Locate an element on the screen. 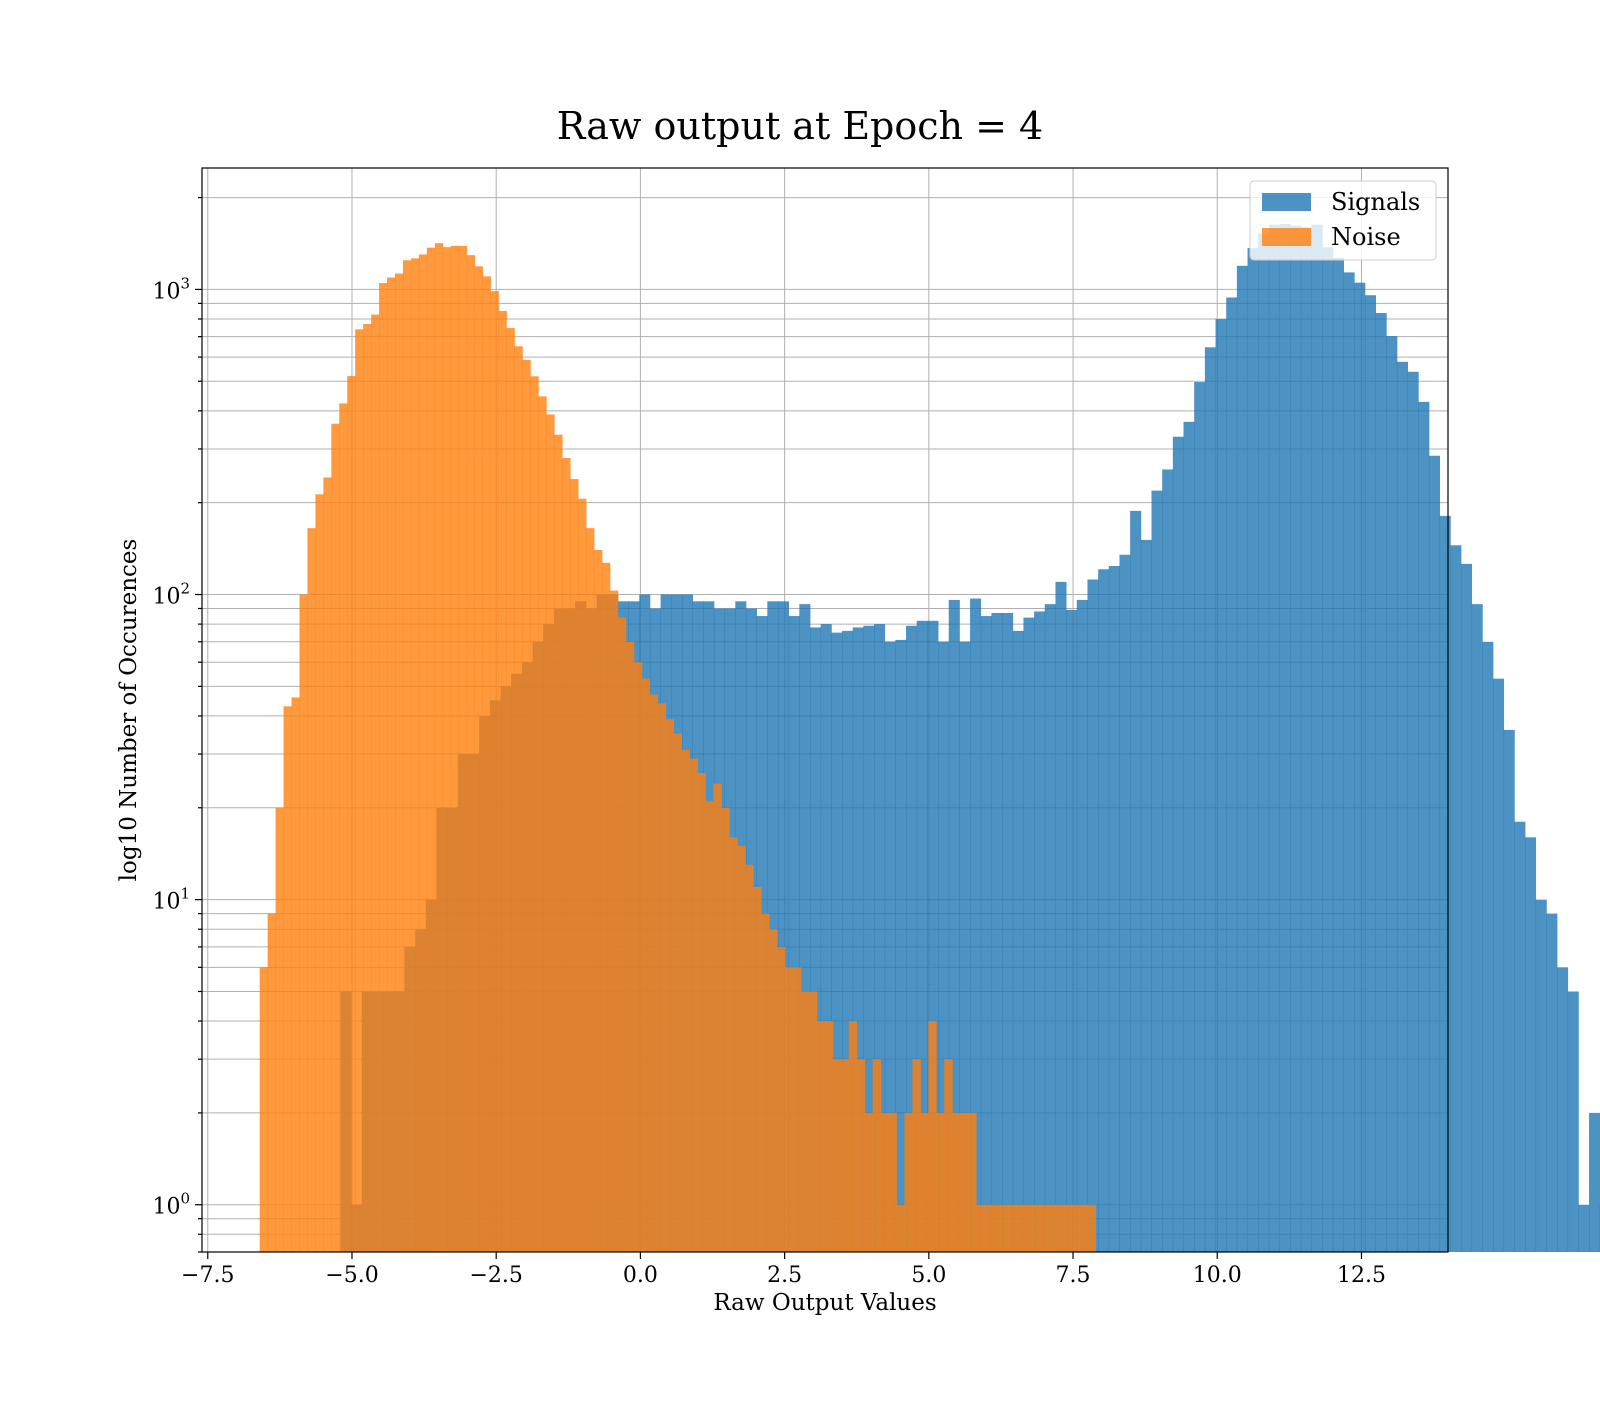  x-tick-label: 0.0 is located at coordinates (640, 1275).